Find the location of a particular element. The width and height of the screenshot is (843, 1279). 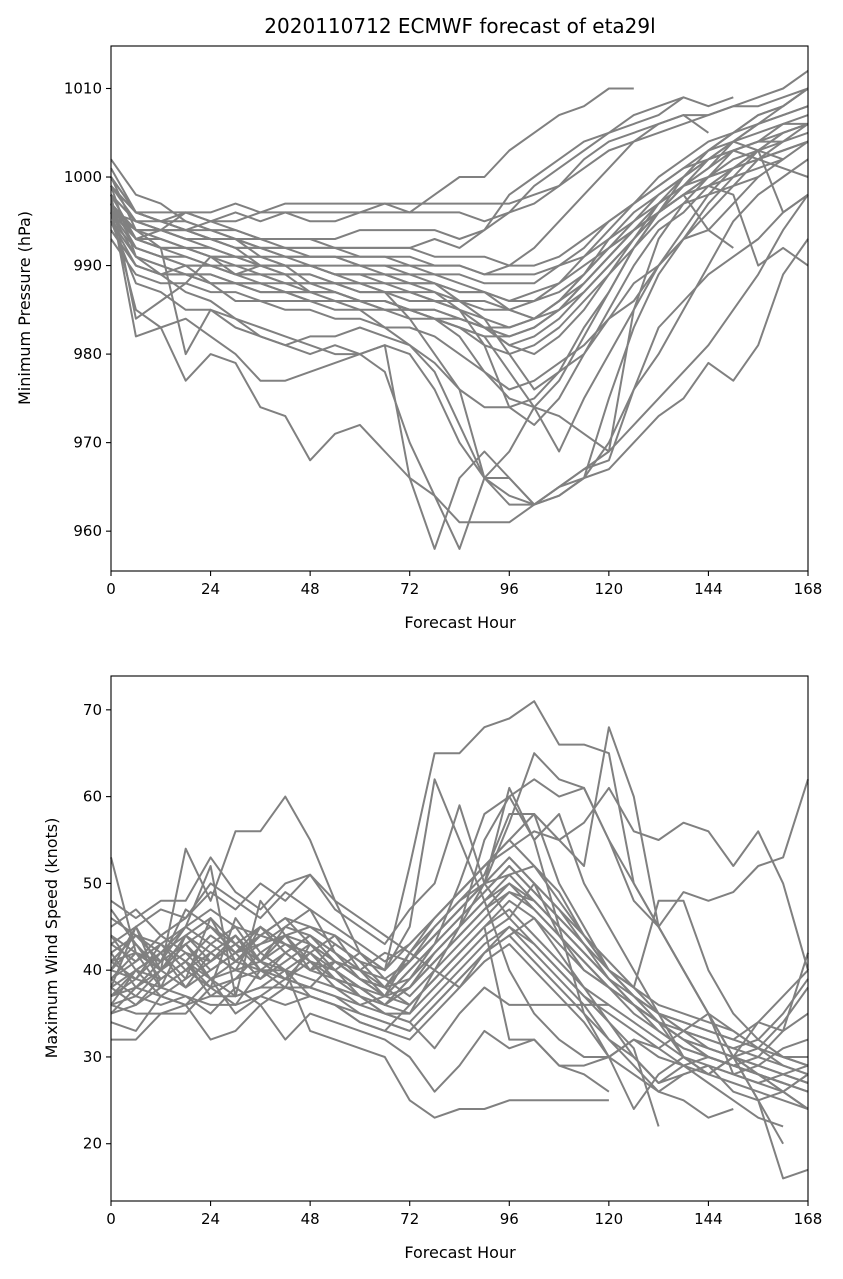

pressure-x-tick-label: 0 is located at coordinates (111, 589).